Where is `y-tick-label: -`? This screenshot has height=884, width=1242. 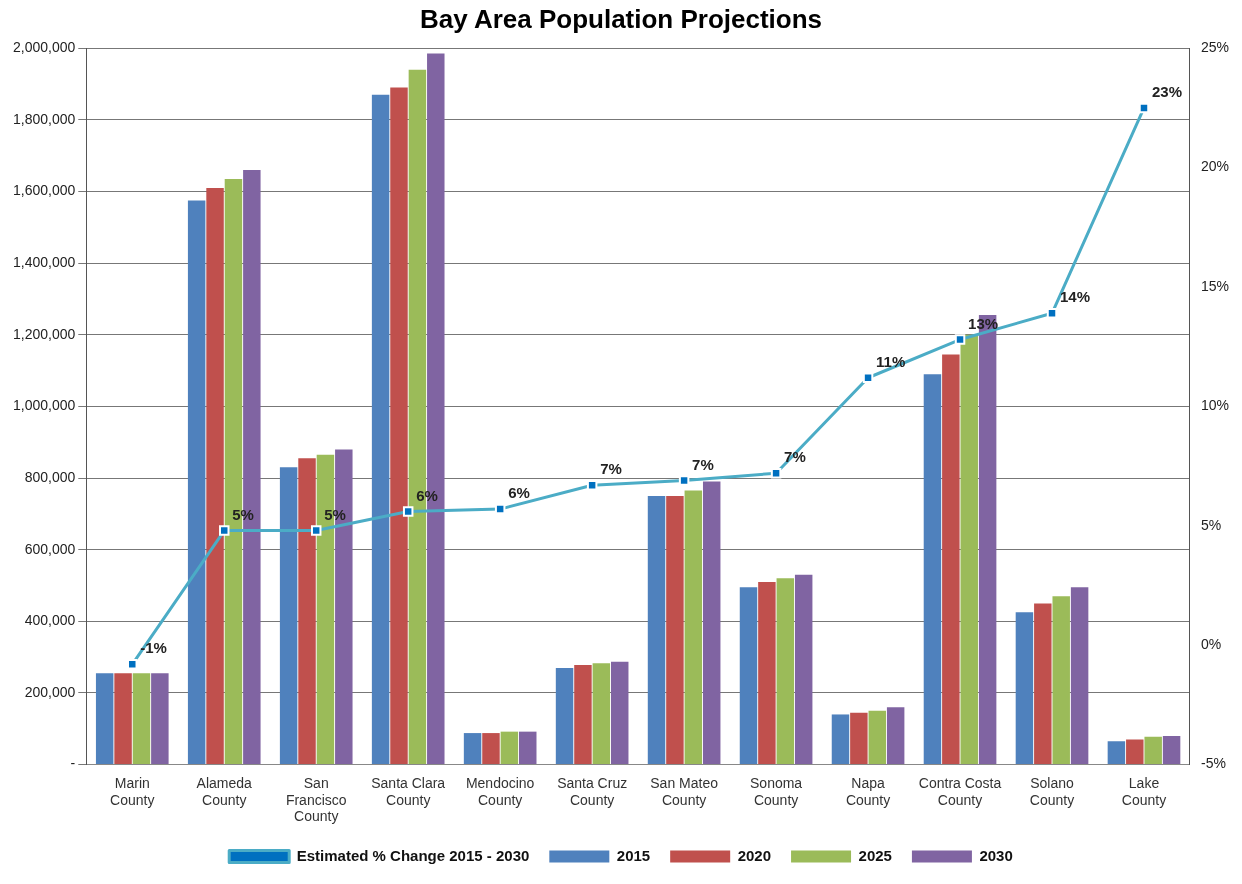 y-tick-label: - is located at coordinates (73, 763).